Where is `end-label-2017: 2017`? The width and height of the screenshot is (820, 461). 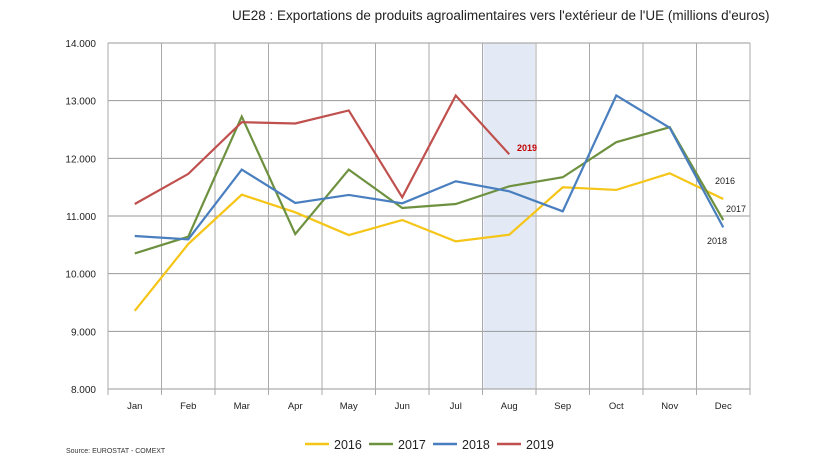 end-label-2017: 2017 is located at coordinates (736, 209).